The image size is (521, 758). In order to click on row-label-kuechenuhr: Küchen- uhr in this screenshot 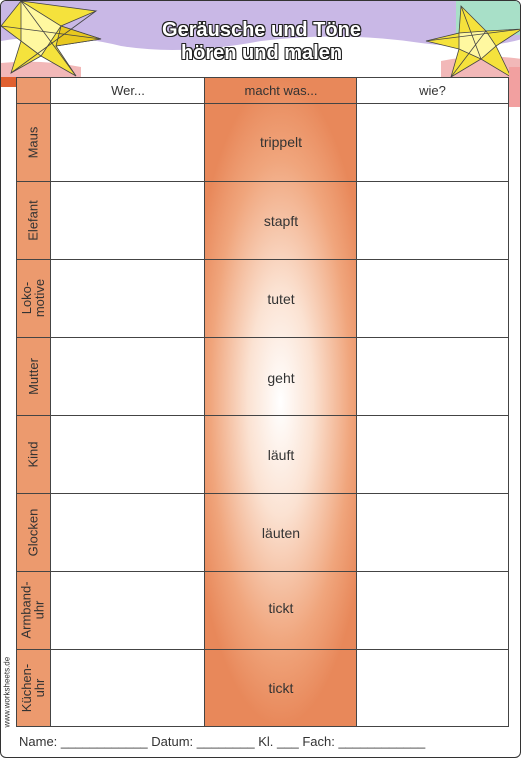, I will do `click(33, 688)`.